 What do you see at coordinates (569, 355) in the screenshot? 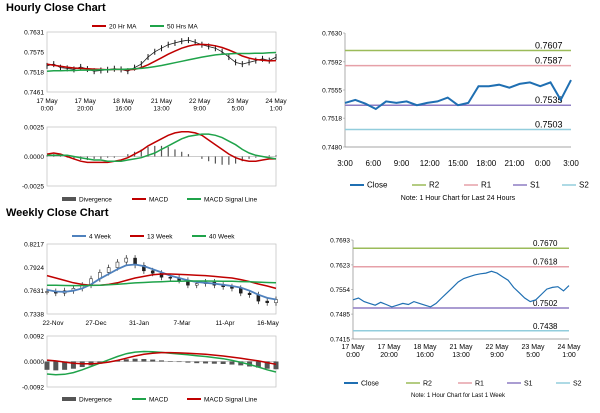
I see `weekly-pivot-xtick-line2: 1:00` at bounding box center [569, 355].